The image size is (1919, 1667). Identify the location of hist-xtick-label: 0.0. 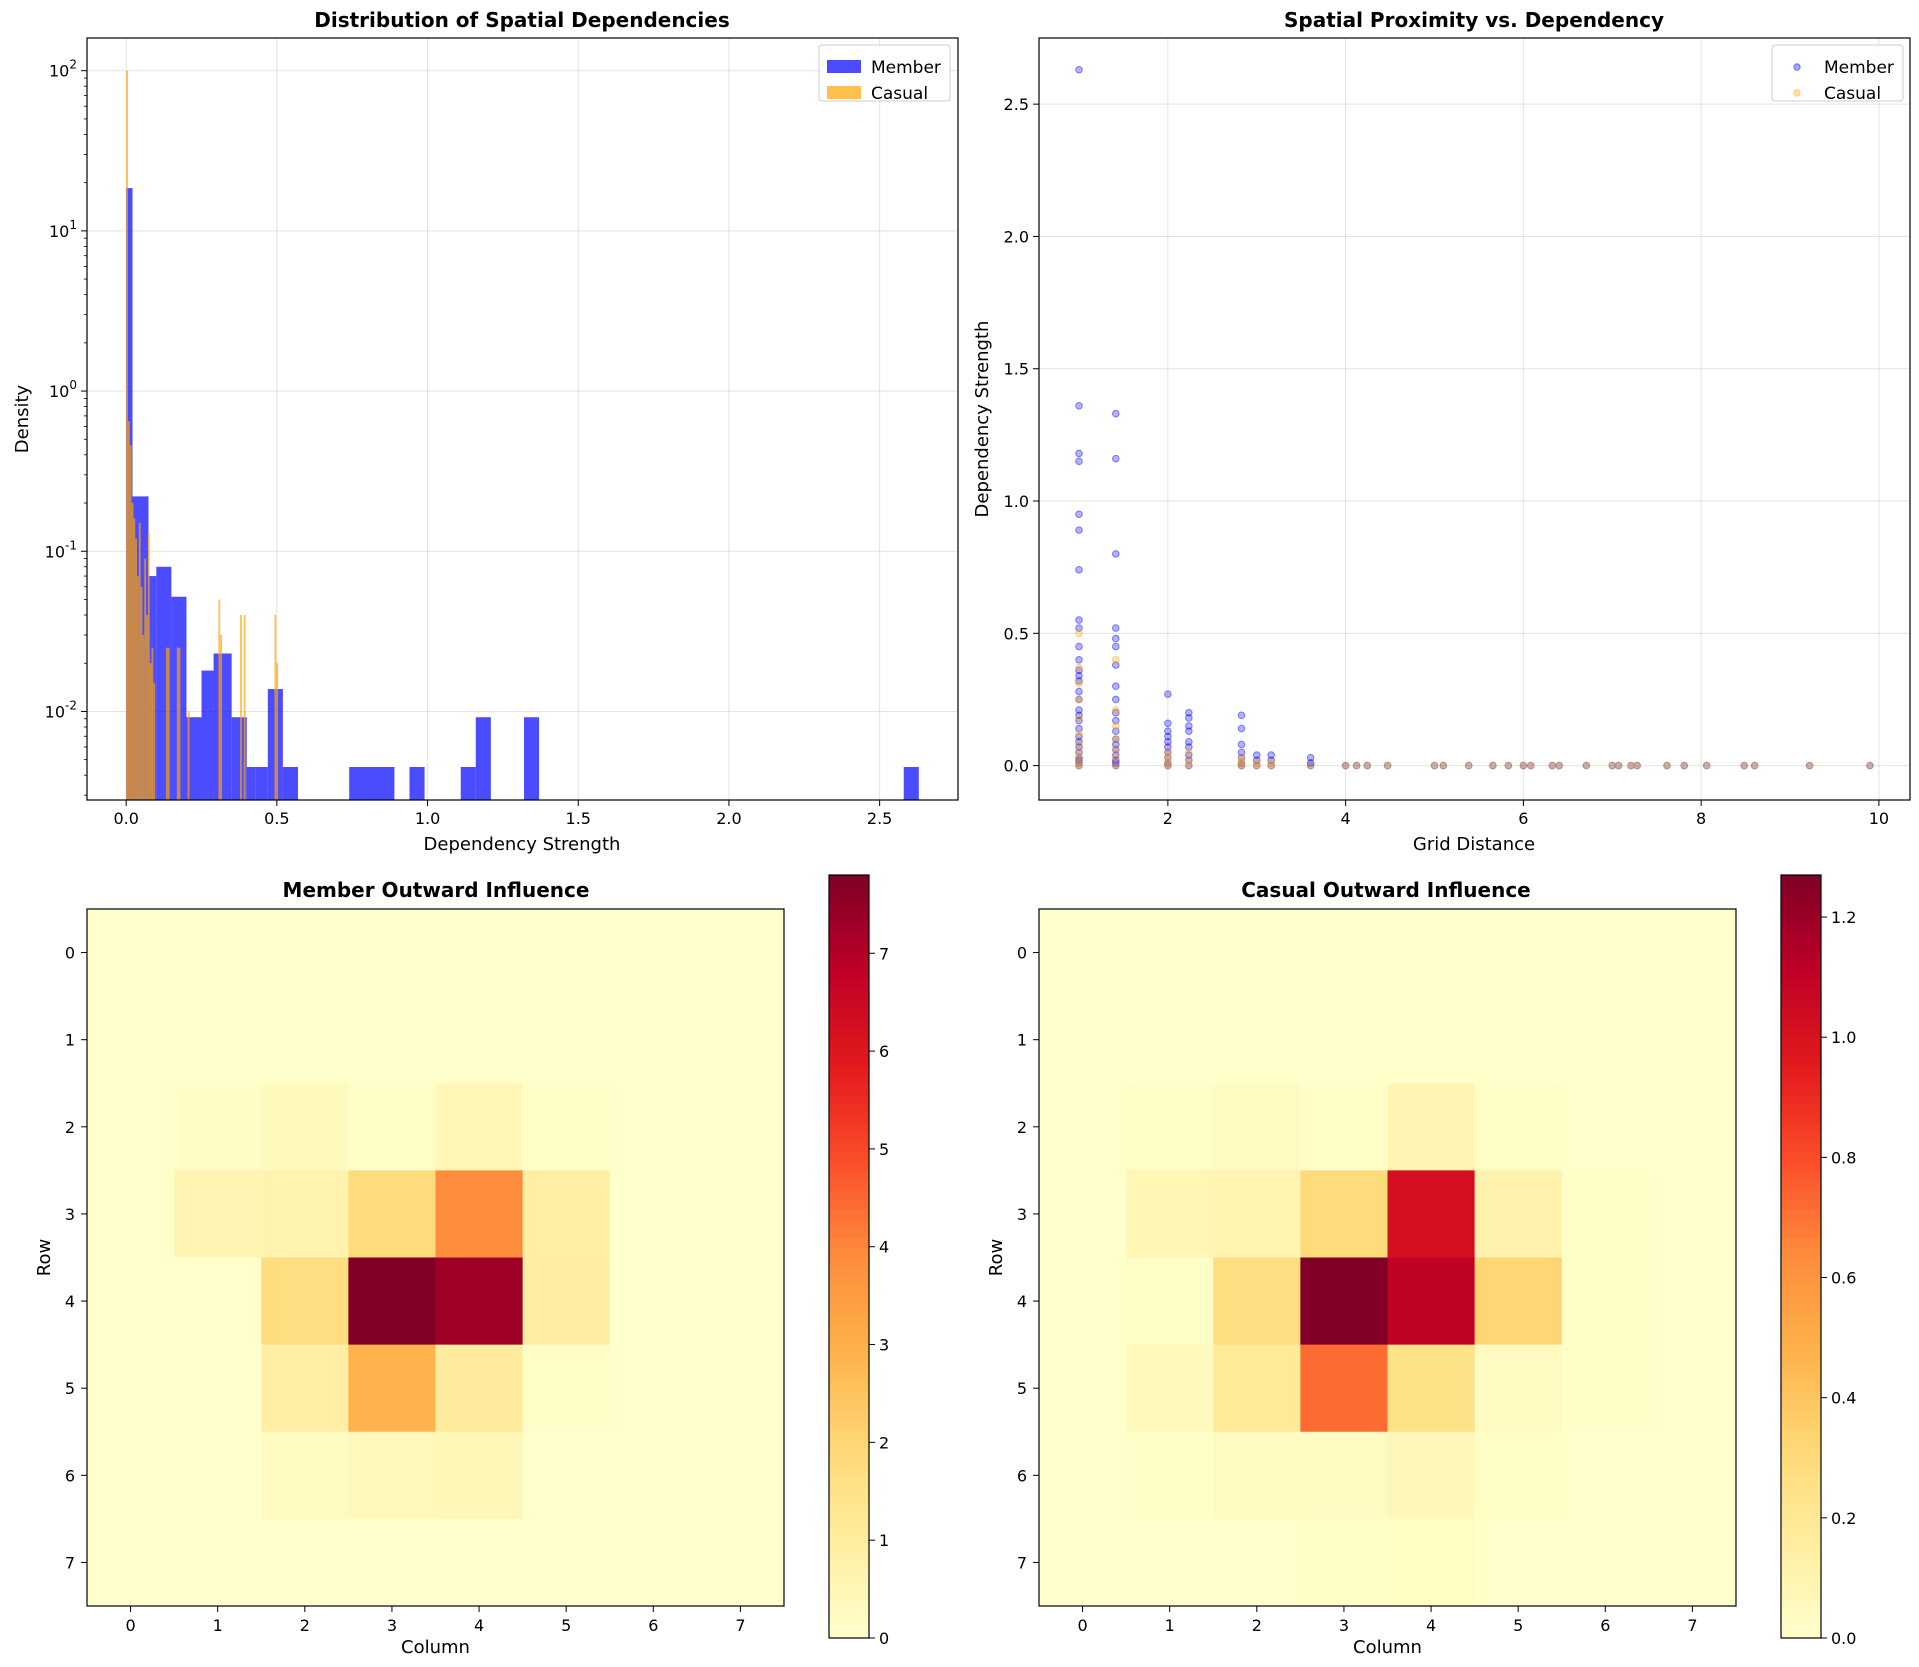
(125, 818).